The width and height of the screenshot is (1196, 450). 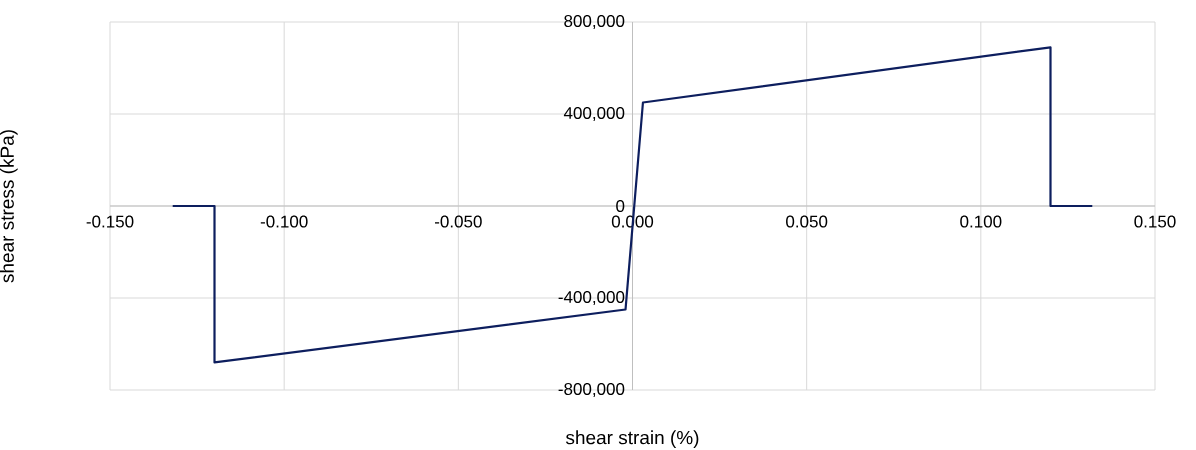 I want to click on x-tick-label: 0.150, so click(x=1155, y=221).